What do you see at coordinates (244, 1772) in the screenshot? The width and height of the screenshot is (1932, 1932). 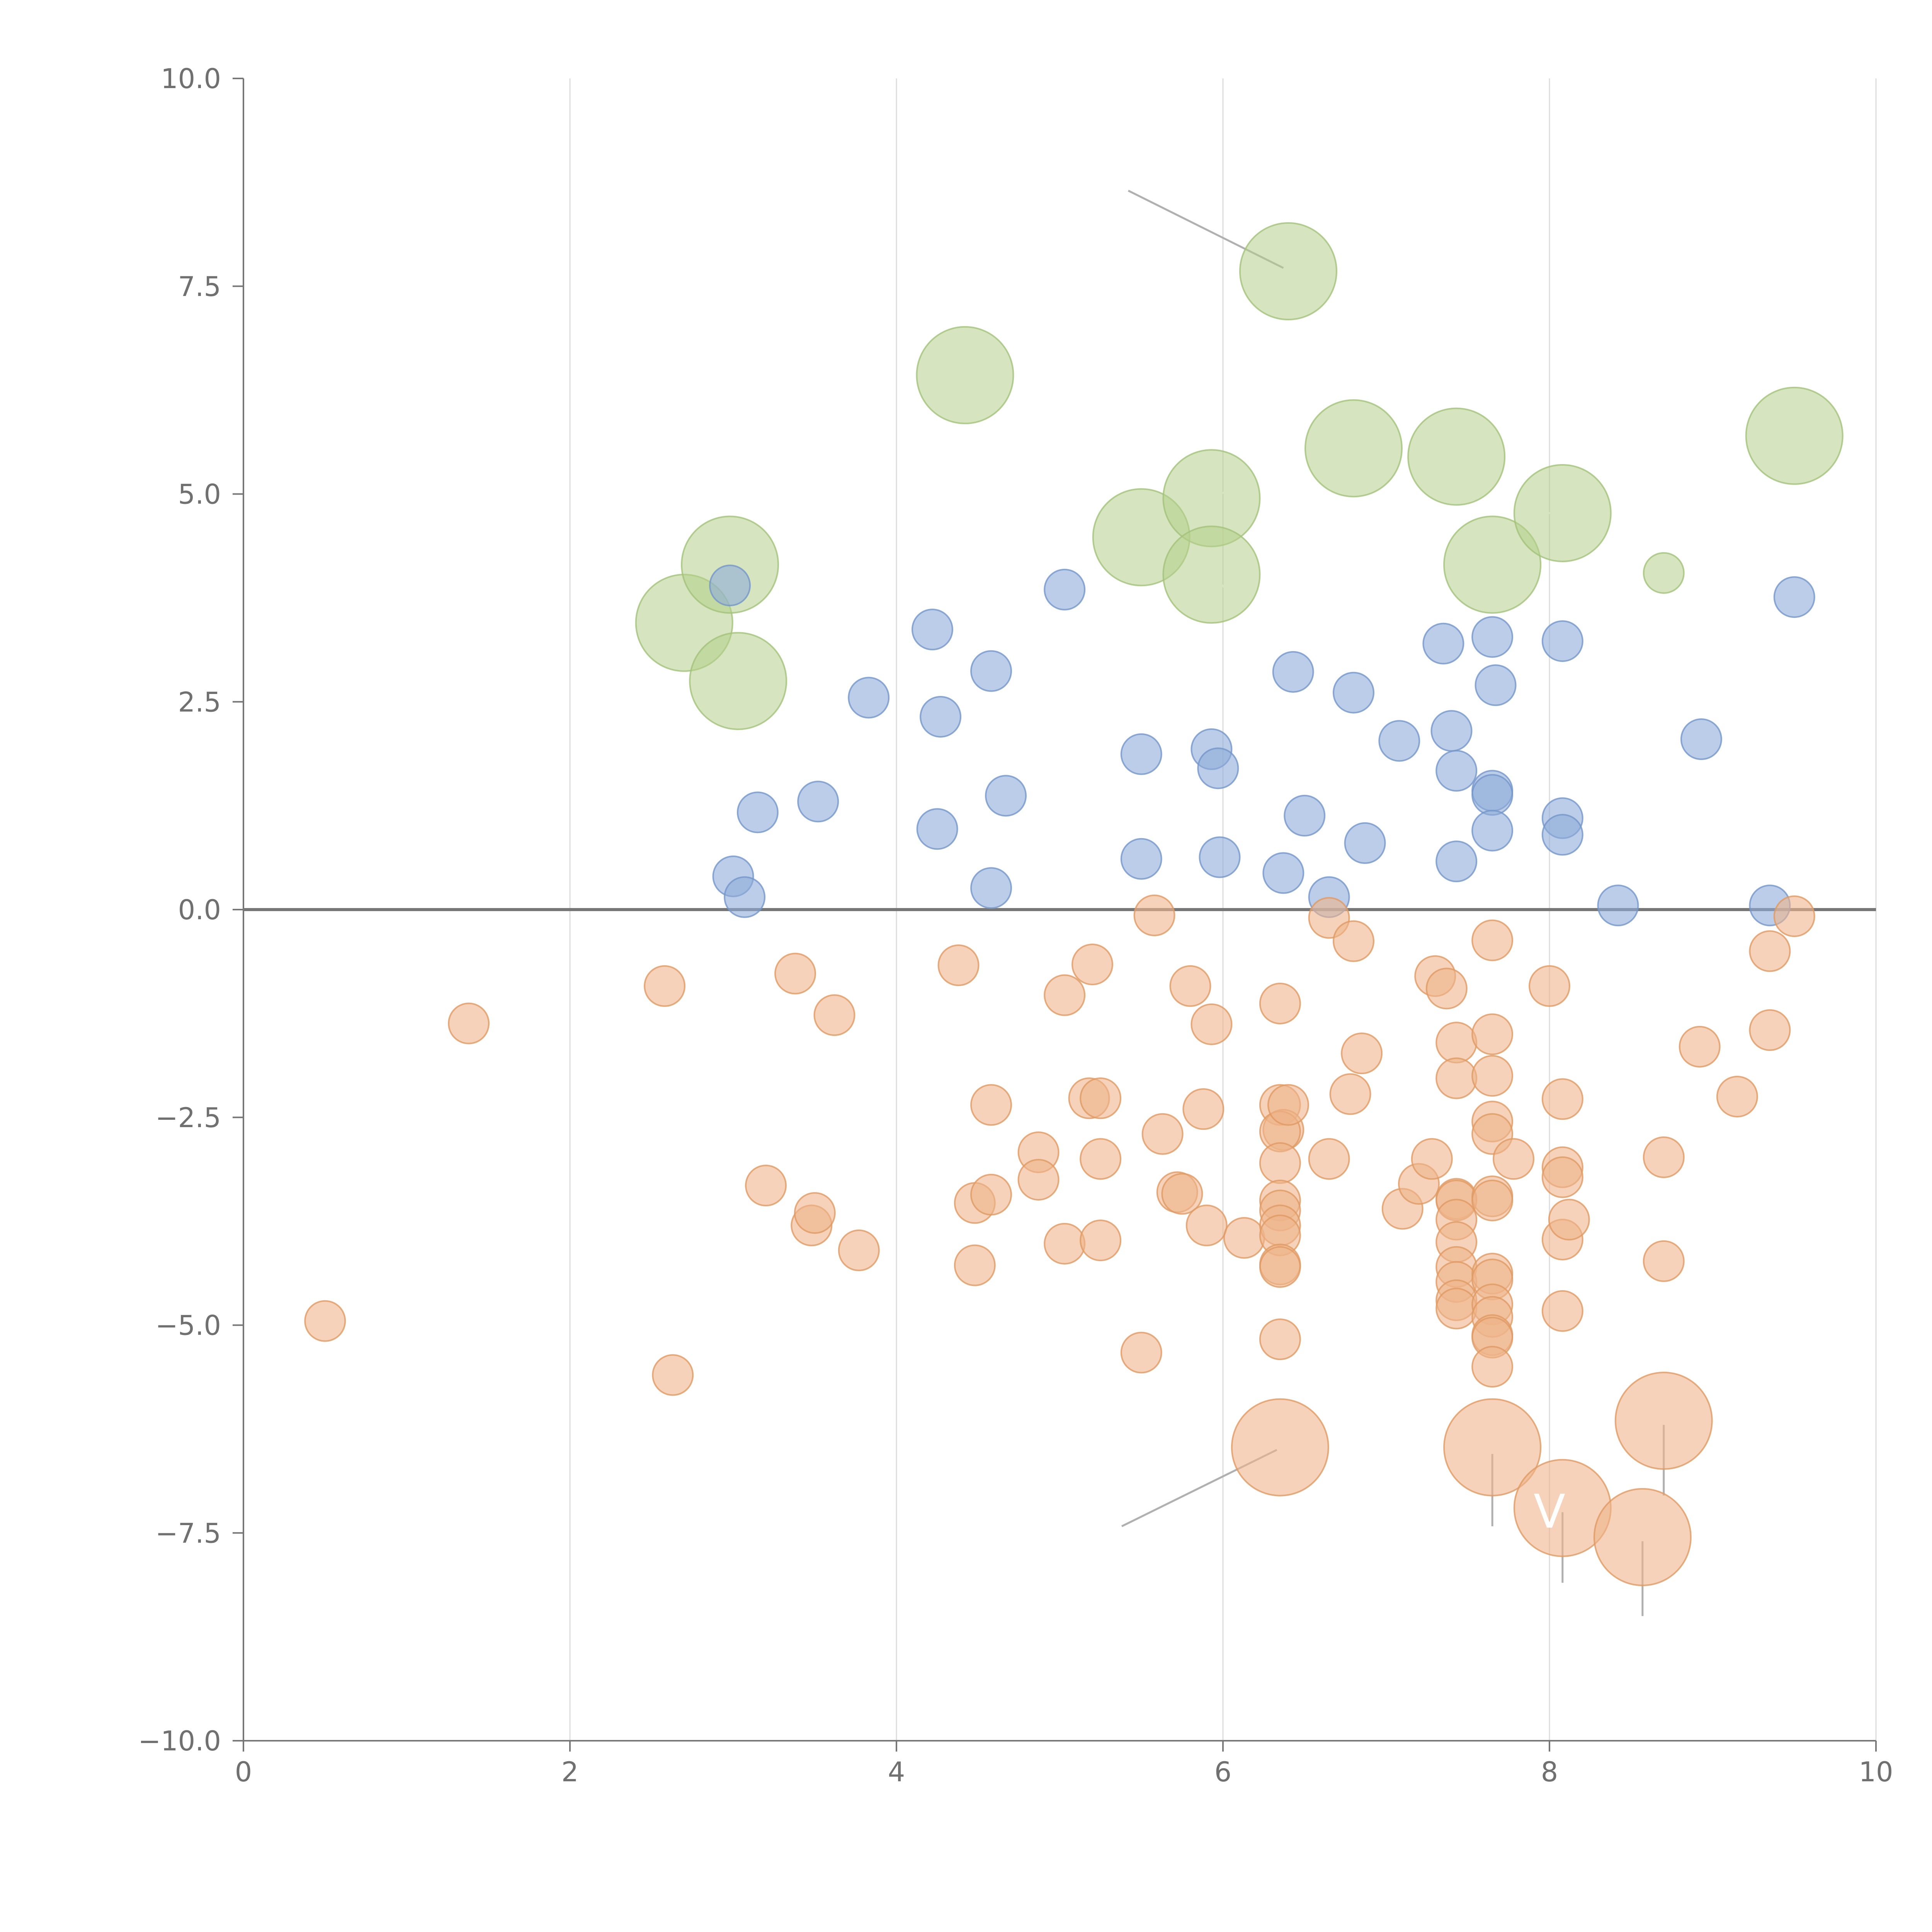 I see `x-tick-label-0: 0` at bounding box center [244, 1772].